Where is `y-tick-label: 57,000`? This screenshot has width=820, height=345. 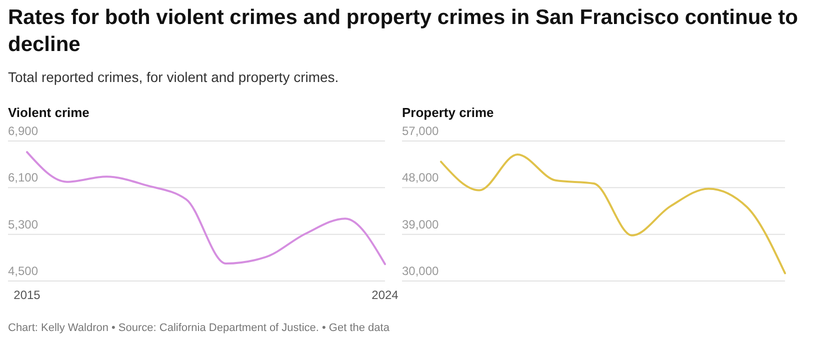
y-tick-label: 57,000 is located at coordinates (421, 131).